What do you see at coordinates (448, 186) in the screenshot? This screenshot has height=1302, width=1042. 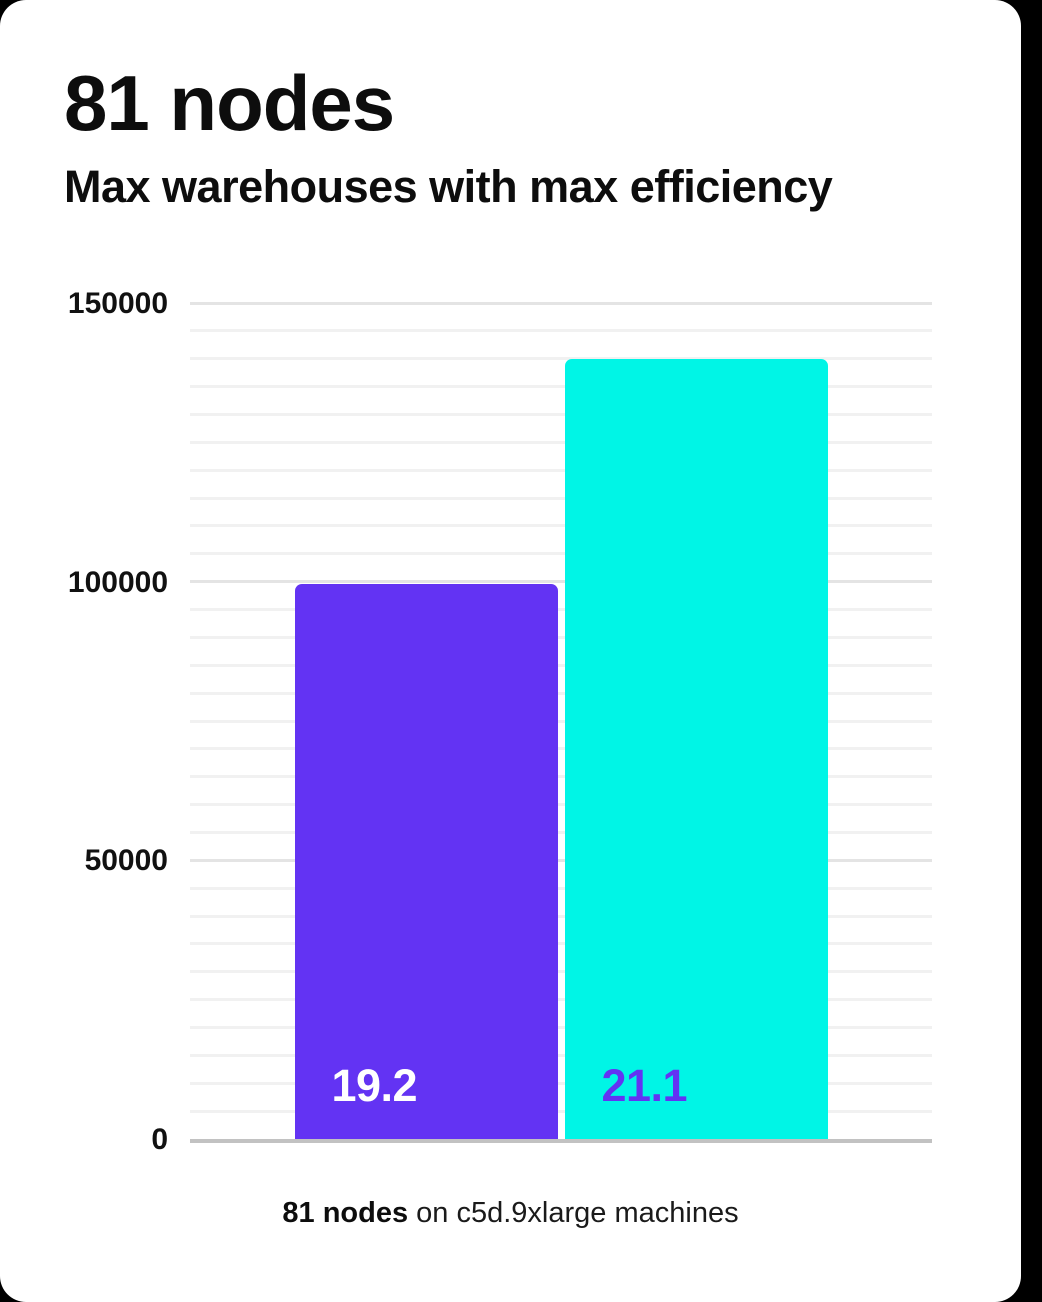 I see `page-subtitle: Max warehouses with max efficiency` at bounding box center [448, 186].